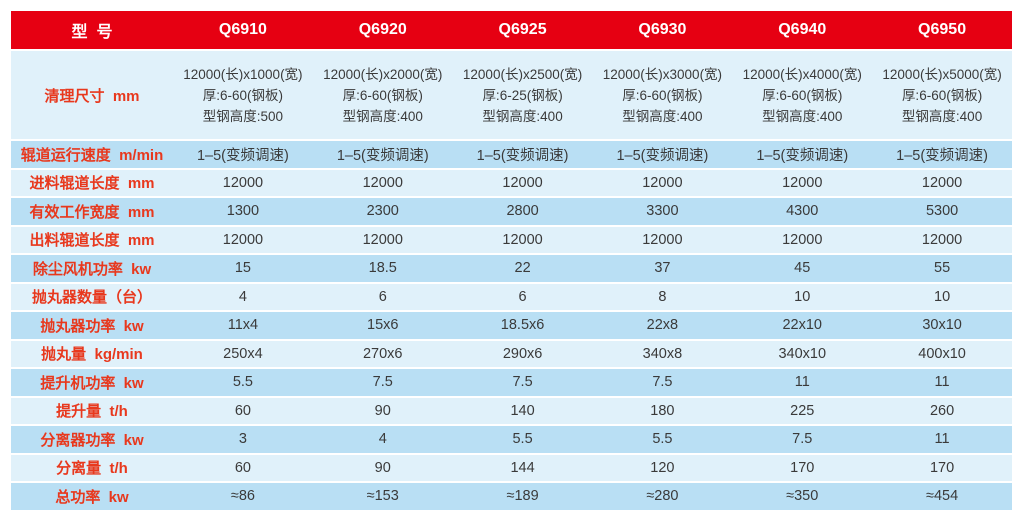  Describe the element at coordinates (92, 497) in the screenshot. I see `row-label: 总功率 kw` at that location.